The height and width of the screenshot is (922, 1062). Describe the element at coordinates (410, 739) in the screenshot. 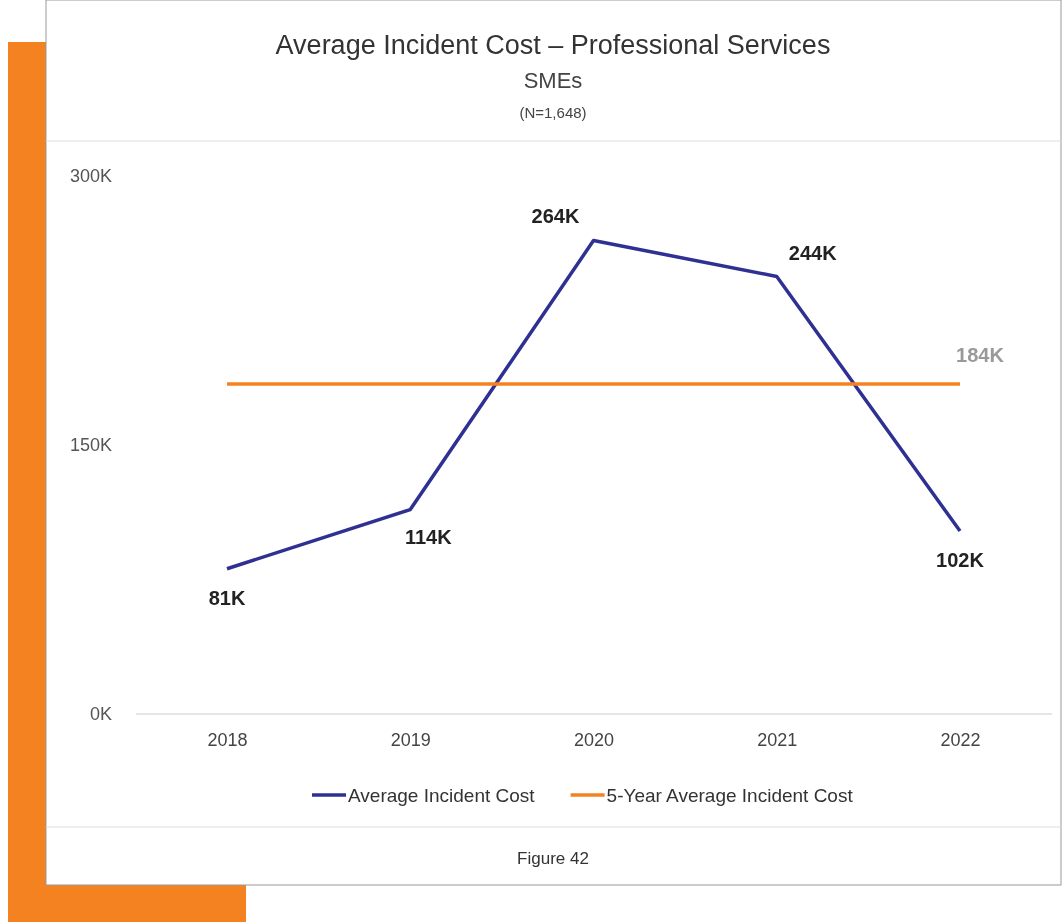

I see `x-tick-label: 2019` at that location.